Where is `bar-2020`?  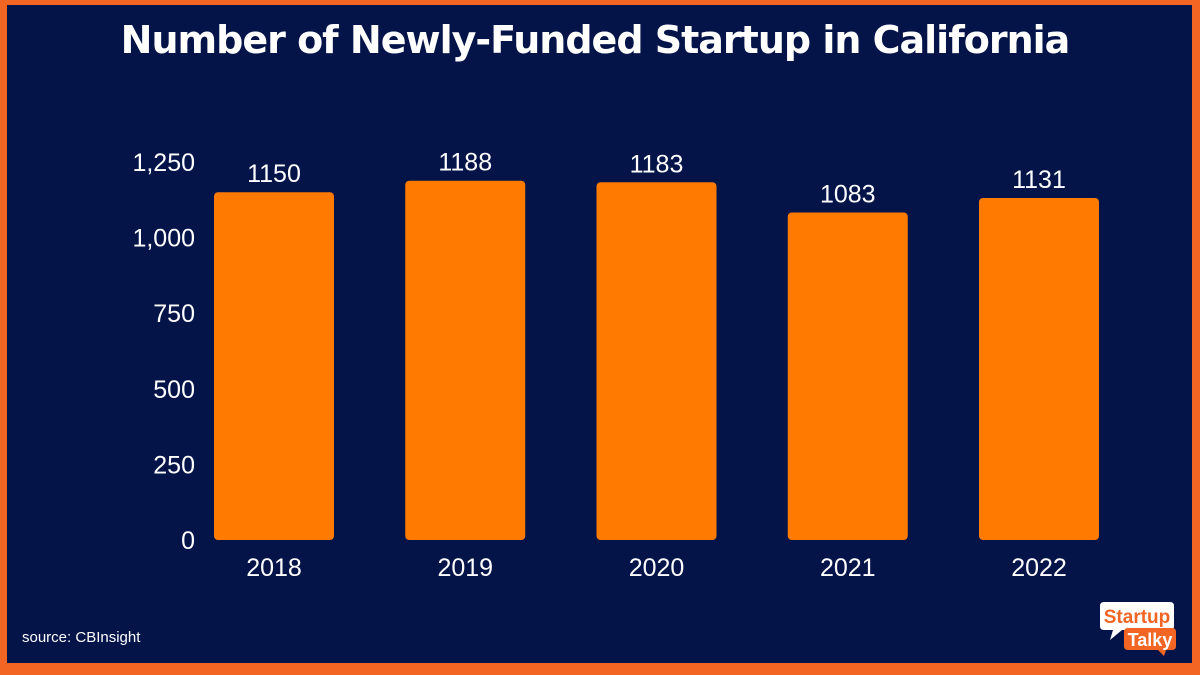
bar-2020 is located at coordinates (656, 361).